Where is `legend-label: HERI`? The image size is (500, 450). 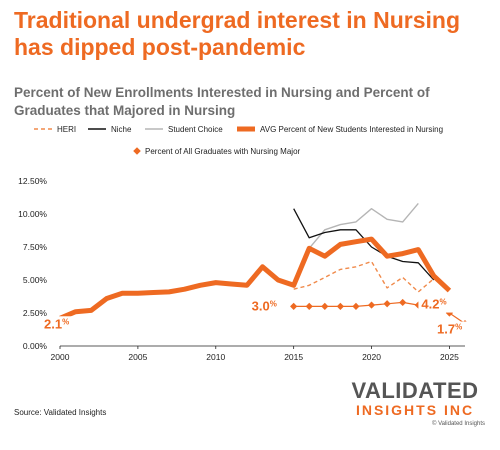 legend-label: HERI is located at coordinates (66, 129).